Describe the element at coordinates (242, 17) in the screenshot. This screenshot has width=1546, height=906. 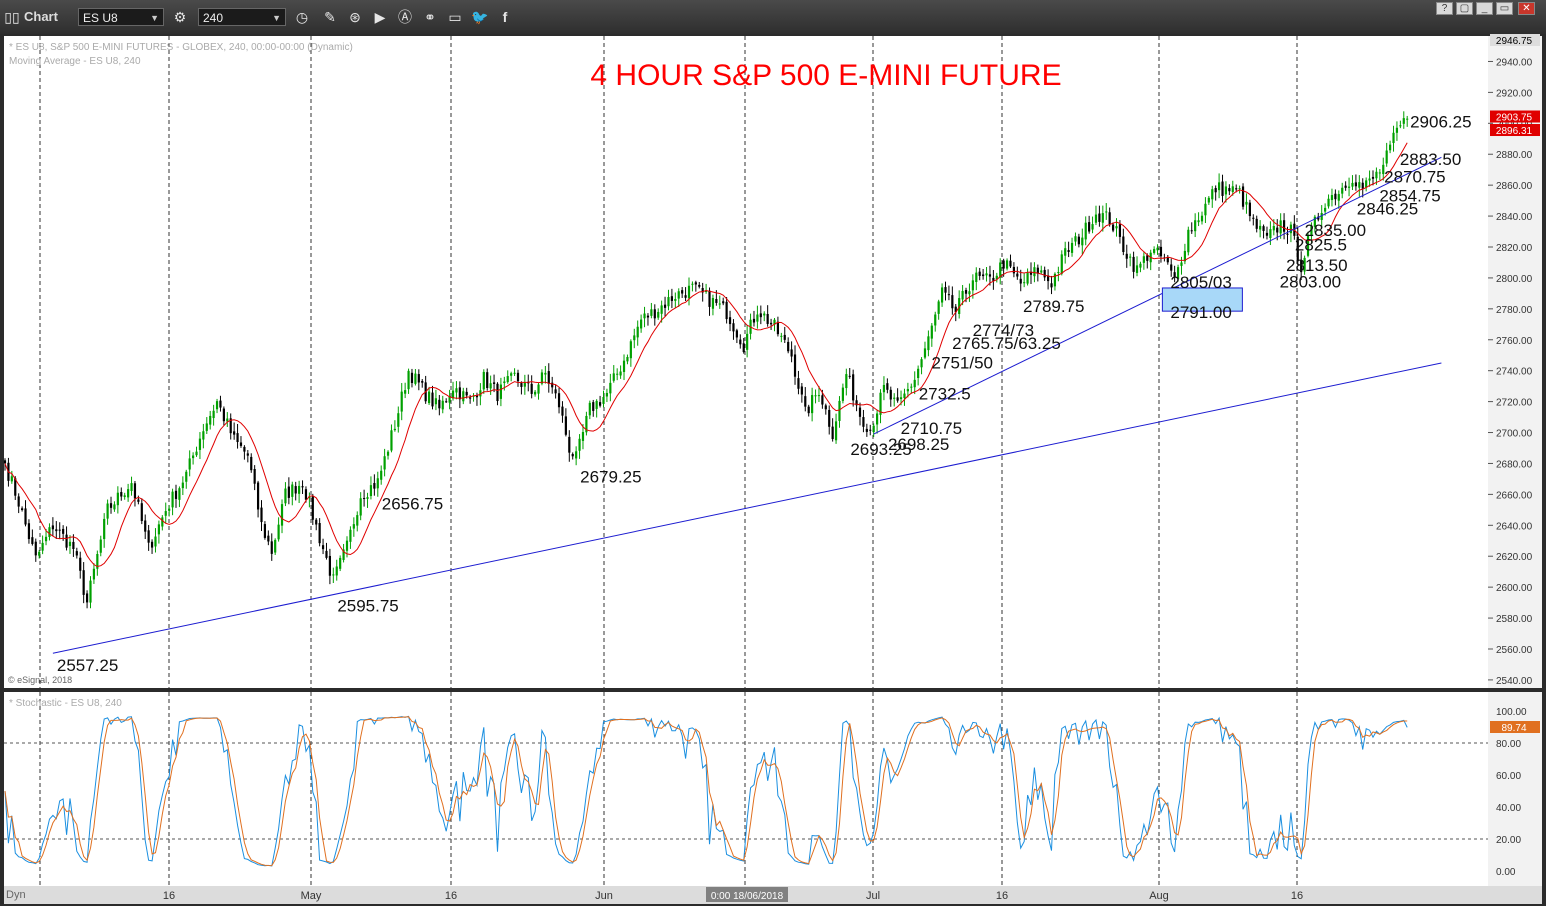
I see `interval-input: 240 ▼` at that location.